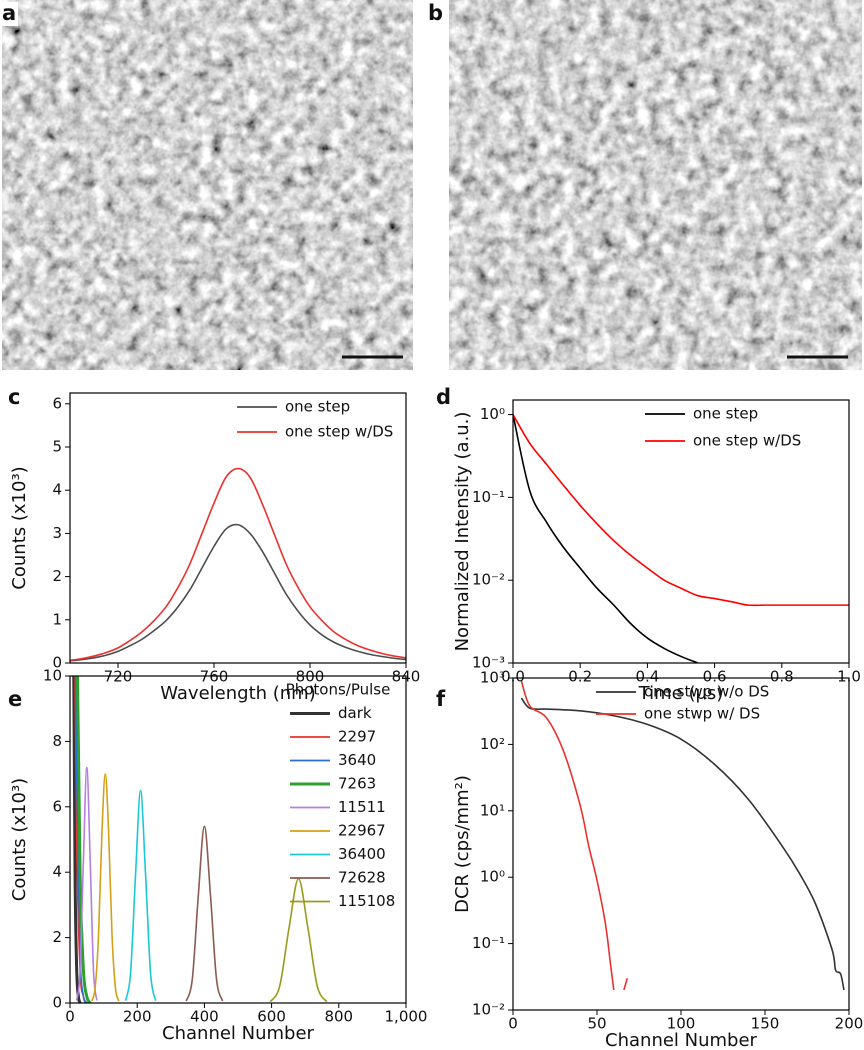 The image size is (864, 1050). I want to click on x-axis-title: Time (μs), so click(681, 693).